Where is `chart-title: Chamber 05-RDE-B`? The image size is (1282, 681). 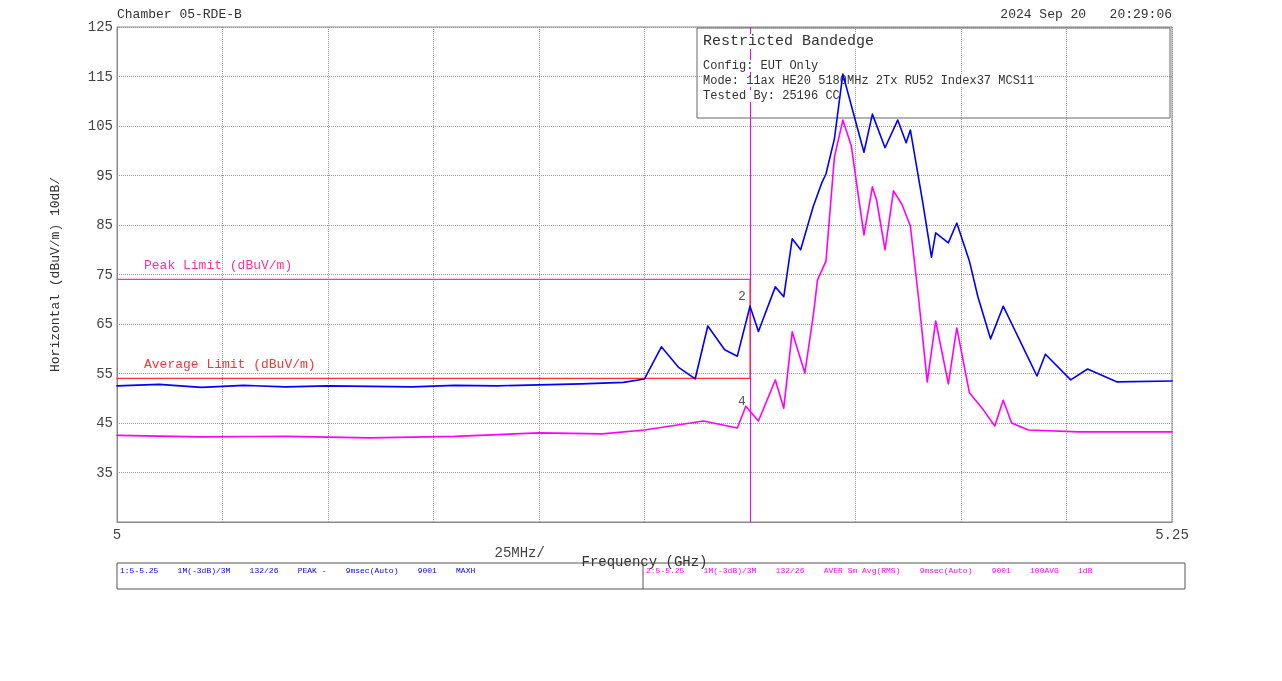
chart-title: Chamber 05-RDE-B is located at coordinates (180, 14).